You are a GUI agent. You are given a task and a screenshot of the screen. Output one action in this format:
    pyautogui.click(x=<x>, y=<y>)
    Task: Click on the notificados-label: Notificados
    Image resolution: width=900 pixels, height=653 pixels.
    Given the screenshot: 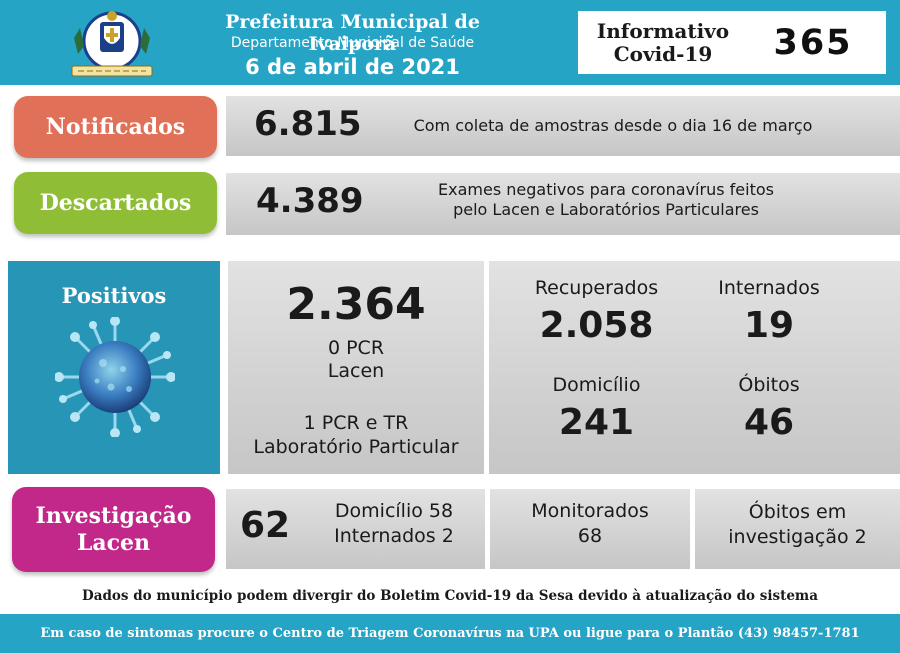 What is the action you would take?
    pyautogui.click(x=115, y=127)
    